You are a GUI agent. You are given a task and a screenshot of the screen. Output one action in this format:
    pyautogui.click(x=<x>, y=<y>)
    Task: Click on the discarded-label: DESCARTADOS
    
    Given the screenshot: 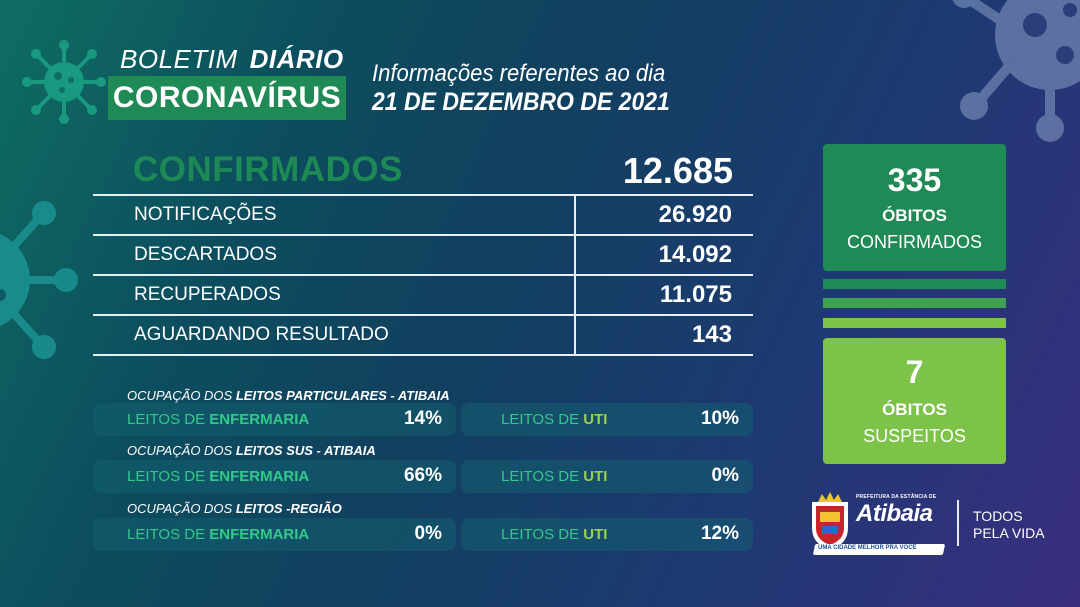 What is the action you would take?
    pyautogui.click(x=205, y=254)
    